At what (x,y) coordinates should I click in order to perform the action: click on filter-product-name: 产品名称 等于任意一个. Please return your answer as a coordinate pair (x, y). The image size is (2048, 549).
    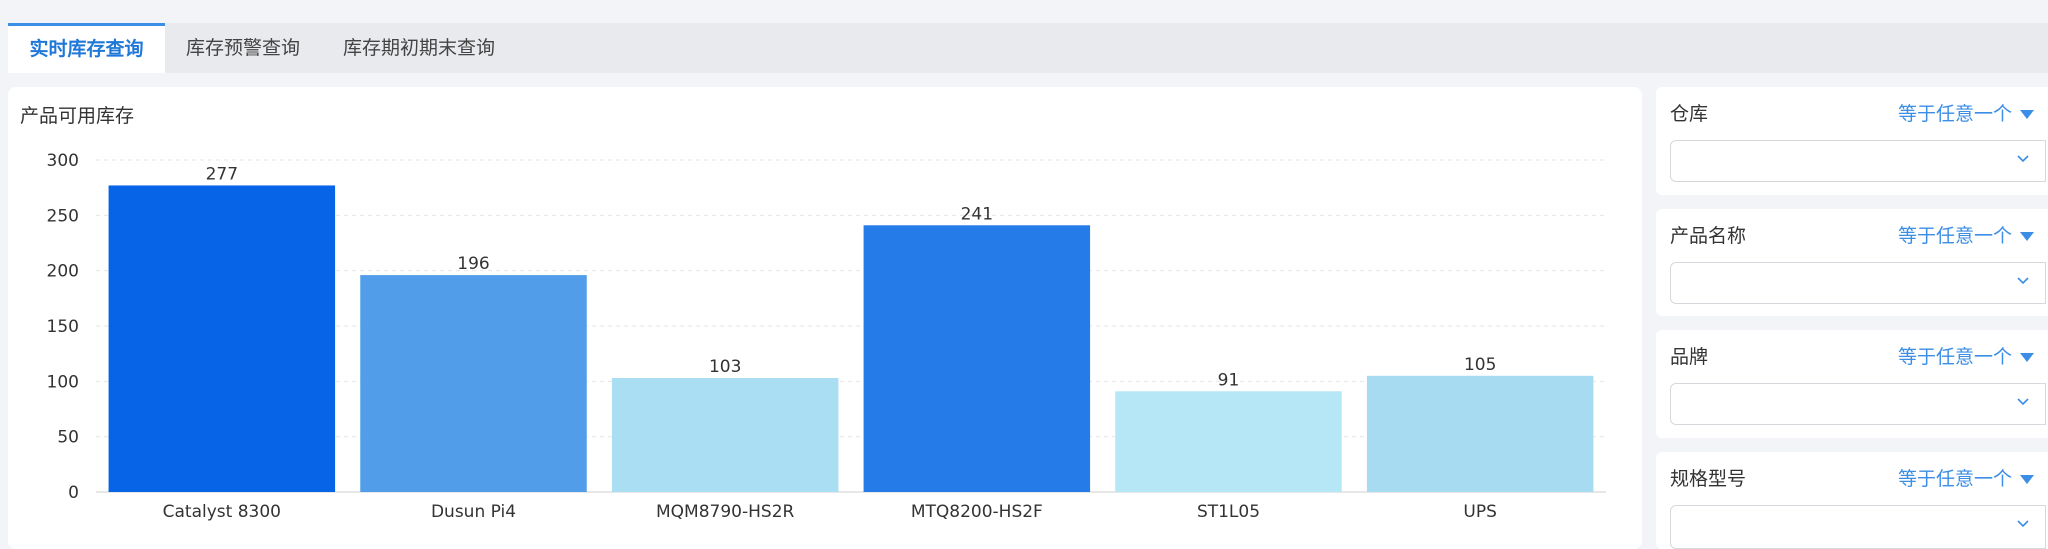
    Looking at the image, I should click on (1852, 262).